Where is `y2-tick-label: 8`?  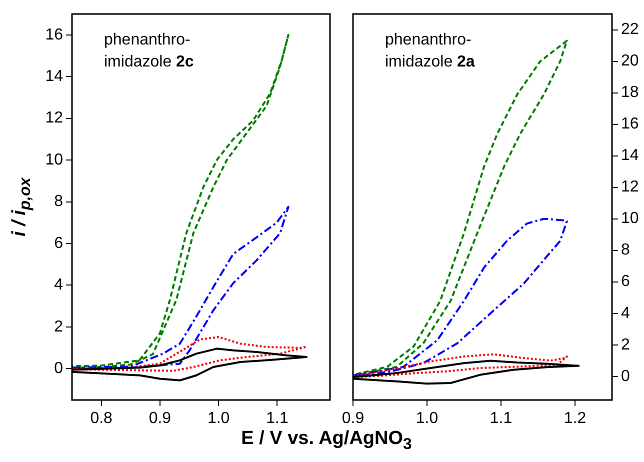 y2-tick-label: 8 is located at coordinates (625, 250).